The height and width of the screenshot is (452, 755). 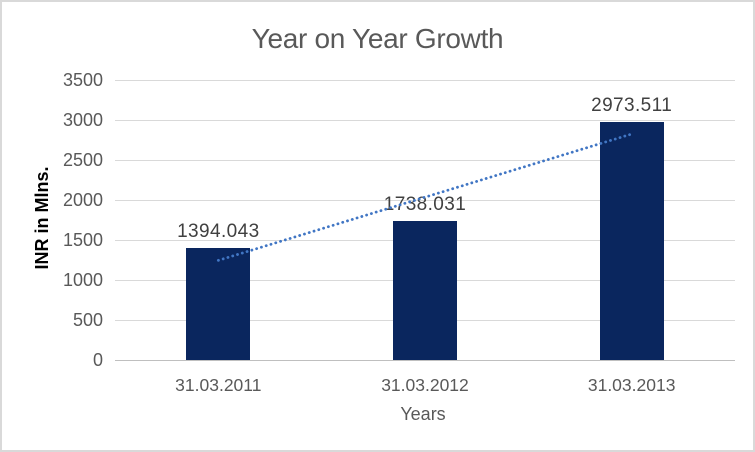 What do you see at coordinates (82, 200) in the screenshot?
I see `y-tick-label: 2000` at bounding box center [82, 200].